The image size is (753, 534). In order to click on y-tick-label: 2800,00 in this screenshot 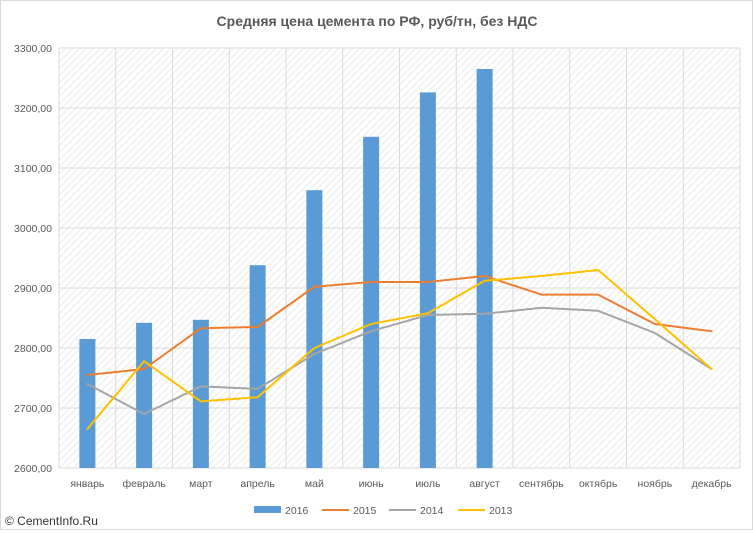, I will do `click(33, 349)`.